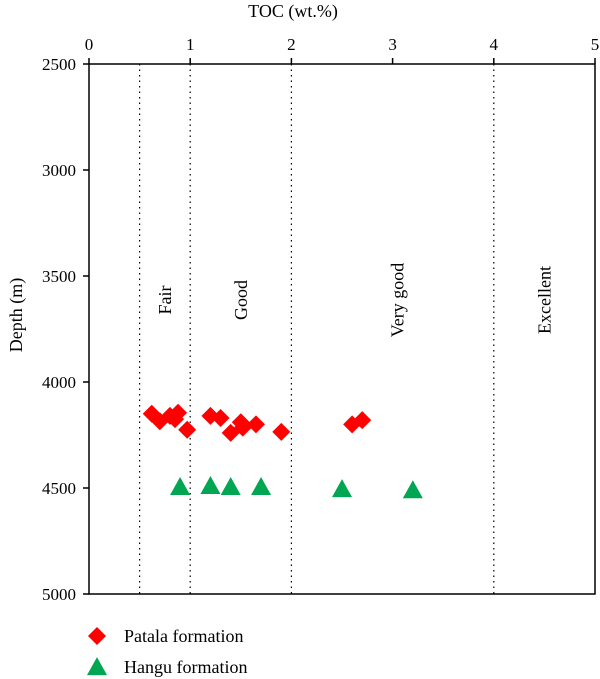 The height and width of the screenshot is (679, 600). I want to click on legend-label-1: Hangu formation, so click(185, 667).